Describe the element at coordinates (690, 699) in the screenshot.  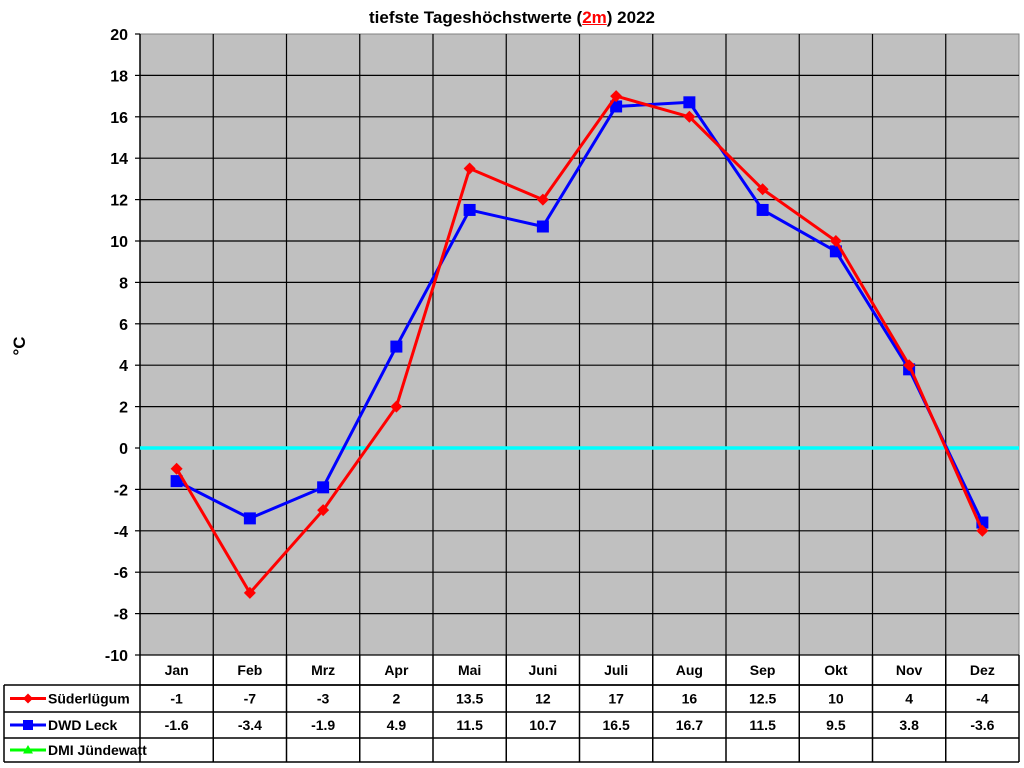
I see `table-cell-value: 16` at that location.